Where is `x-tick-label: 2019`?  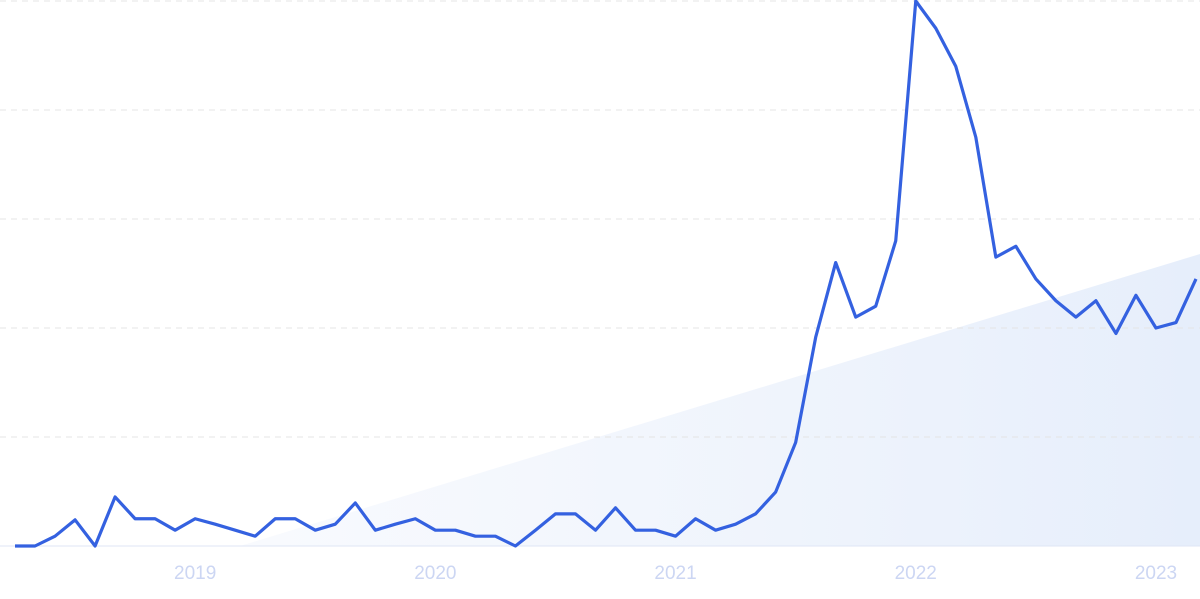 x-tick-label: 2019 is located at coordinates (195, 573).